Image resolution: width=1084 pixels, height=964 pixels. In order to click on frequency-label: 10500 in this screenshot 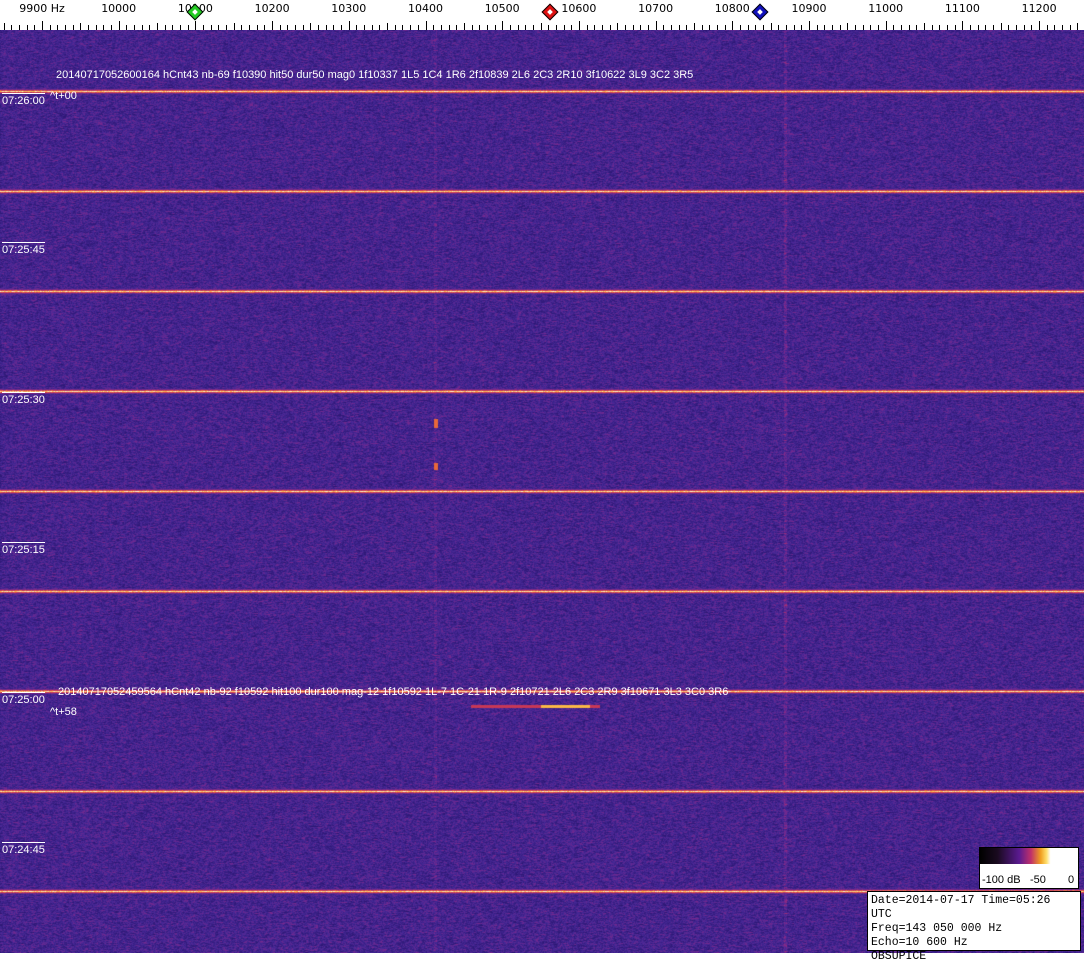, I will do `click(502, 8)`.